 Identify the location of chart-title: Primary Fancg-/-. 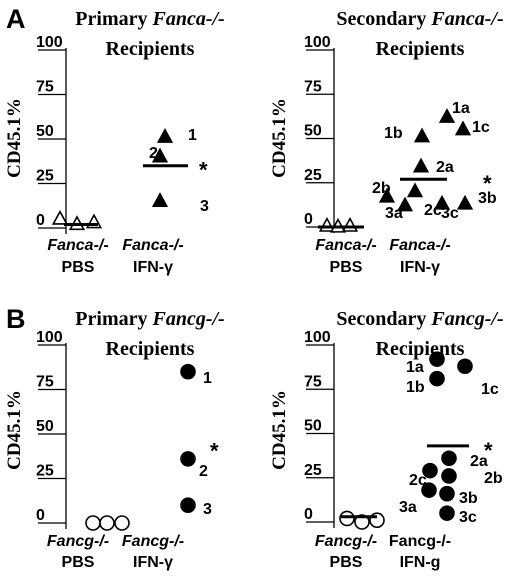
(149, 319).